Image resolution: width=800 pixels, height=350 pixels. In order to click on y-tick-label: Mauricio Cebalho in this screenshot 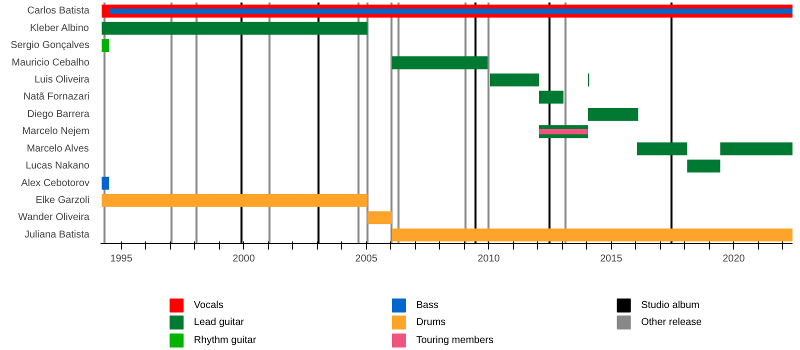, I will do `click(51, 62)`.